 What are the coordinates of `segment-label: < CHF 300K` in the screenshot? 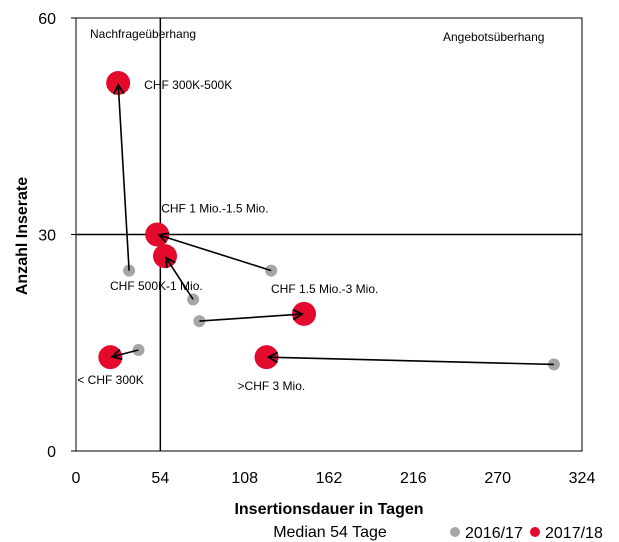 It's located at (110, 380).